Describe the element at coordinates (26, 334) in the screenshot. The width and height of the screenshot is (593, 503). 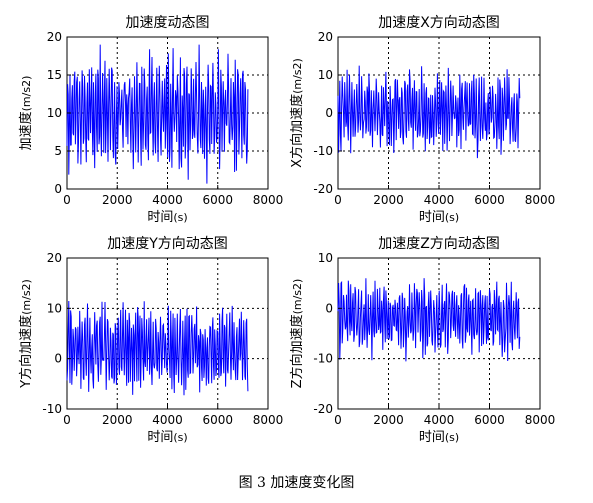
I see `y-axis-label: Y方向加速度(m/s2)` at that location.